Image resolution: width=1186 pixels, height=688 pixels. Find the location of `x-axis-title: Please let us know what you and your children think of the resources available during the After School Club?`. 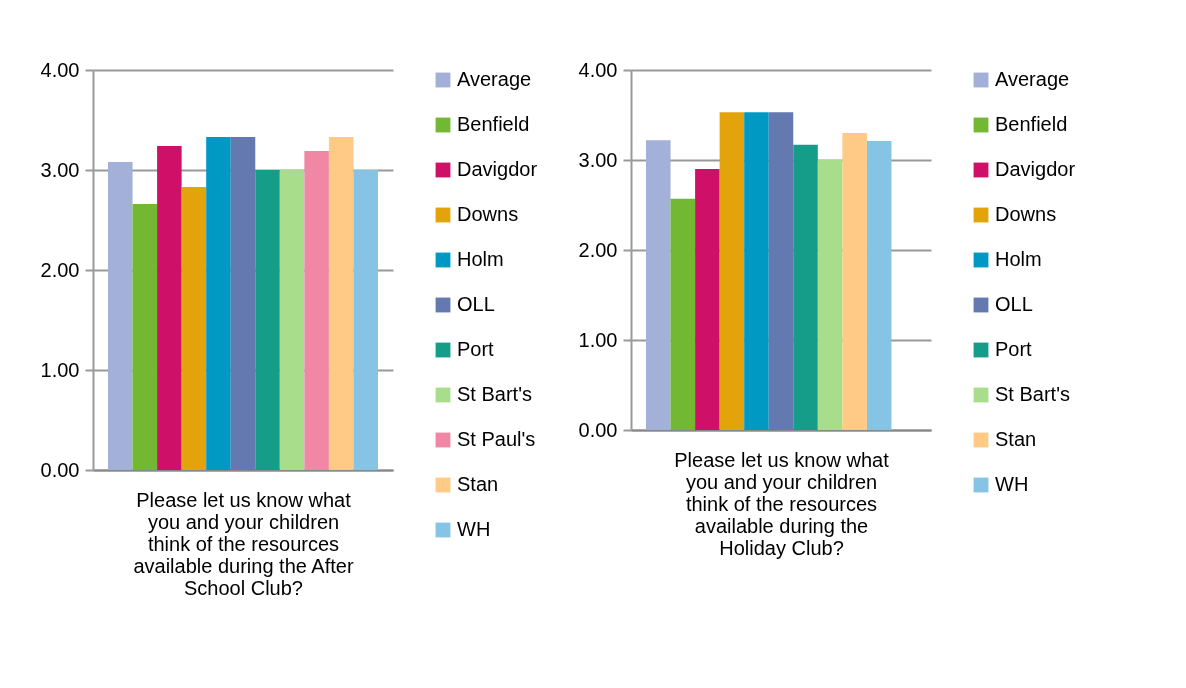

x-axis-title: Please let us know what you and your children think of the resources available during the After School Club? is located at coordinates (243, 543).